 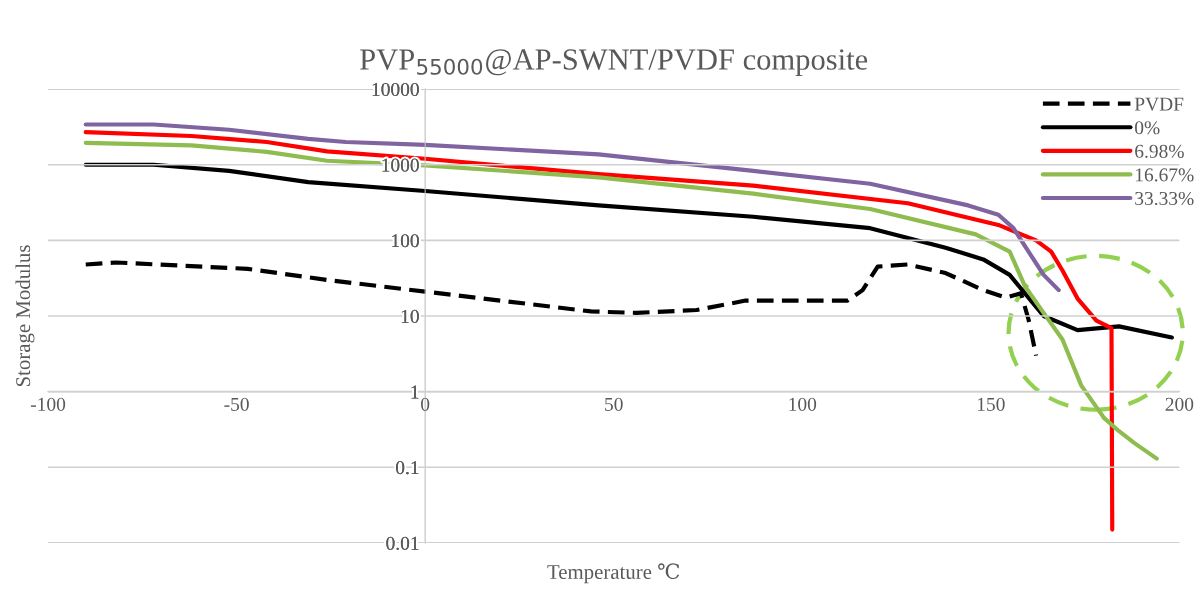 I want to click on y-tick-label: 0.1, so click(x=407, y=468).